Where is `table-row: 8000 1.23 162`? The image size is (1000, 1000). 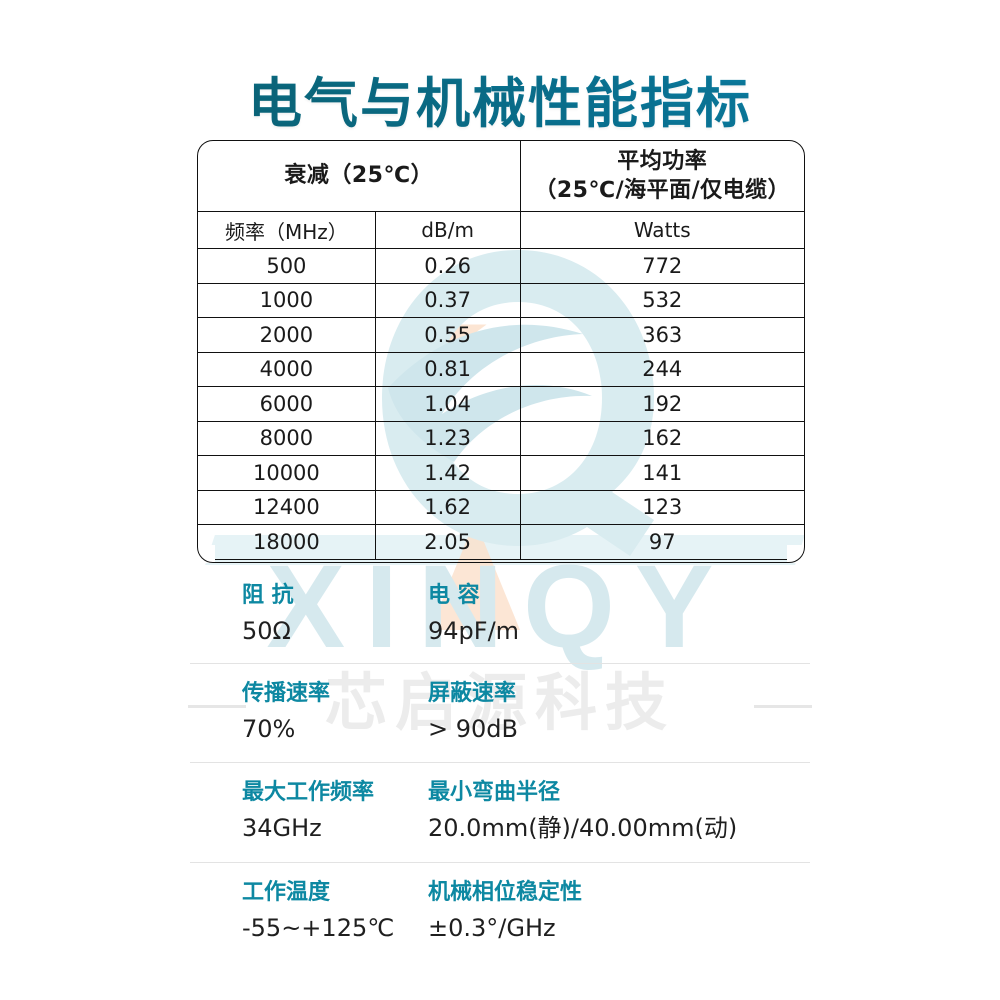 table-row: 8000 1.23 162 is located at coordinates (501, 438).